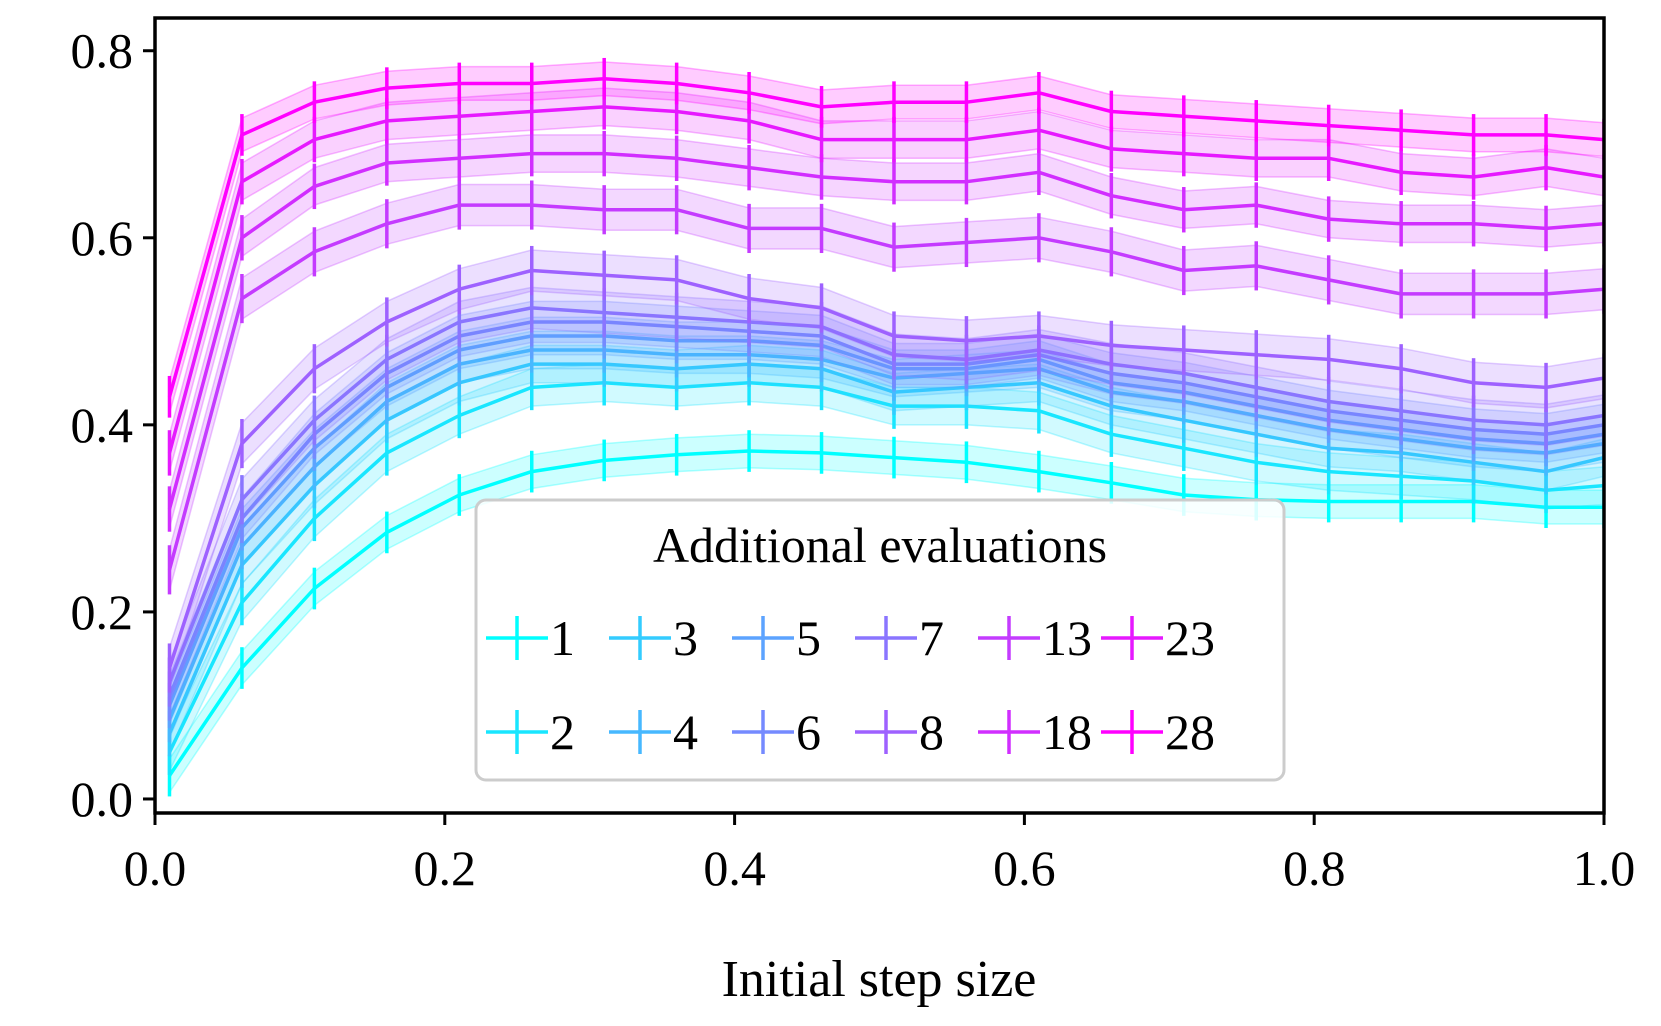 The height and width of the screenshot is (1026, 1661). I want to click on legend-item-2: 2, so click(530, 732).